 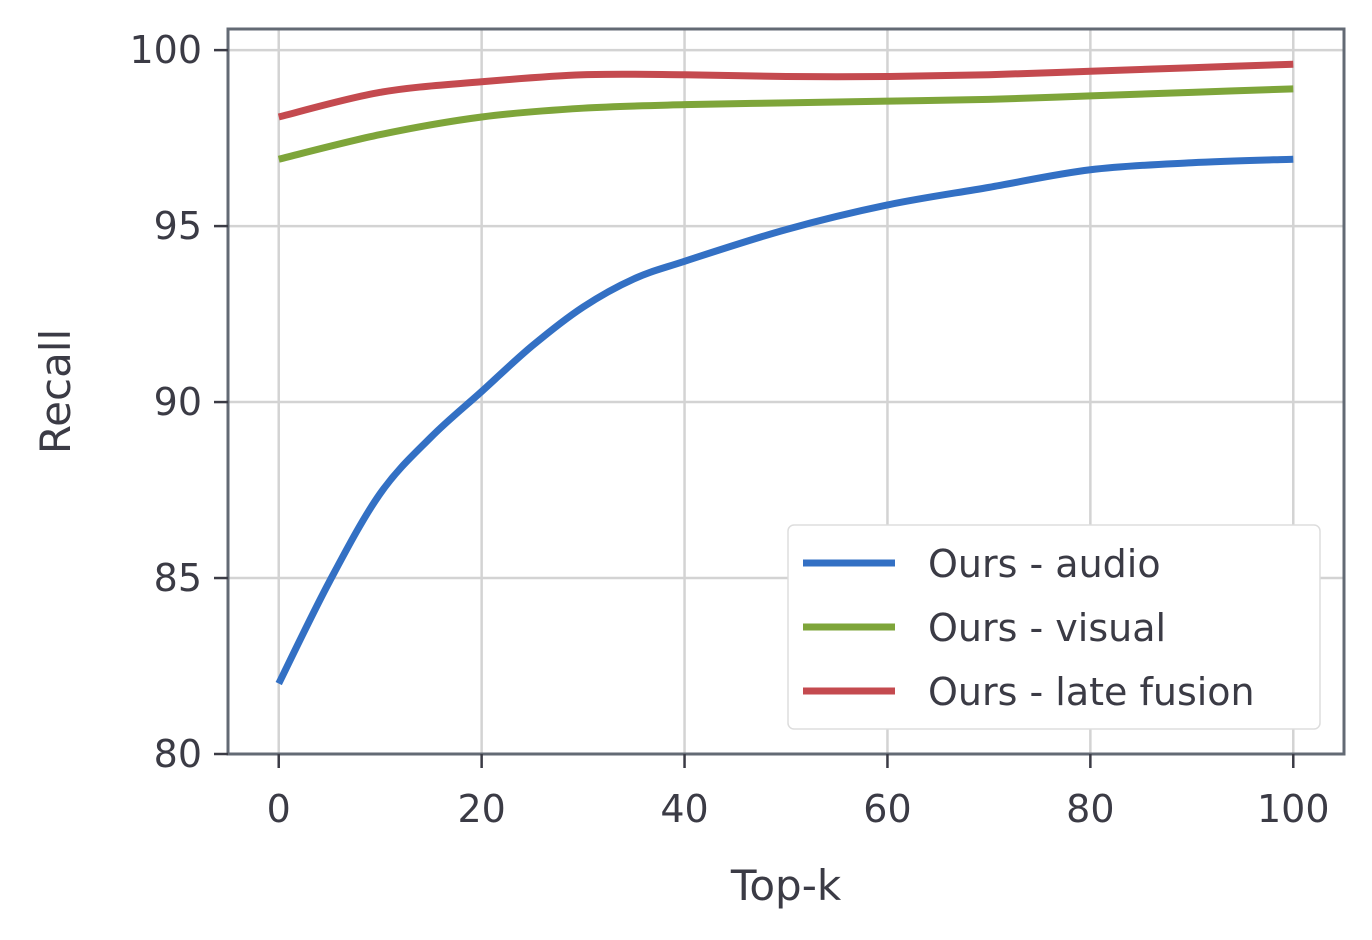 What do you see at coordinates (1091, 692) in the screenshot?
I see `legend-label: Ours - late fusion` at bounding box center [1091, 692].